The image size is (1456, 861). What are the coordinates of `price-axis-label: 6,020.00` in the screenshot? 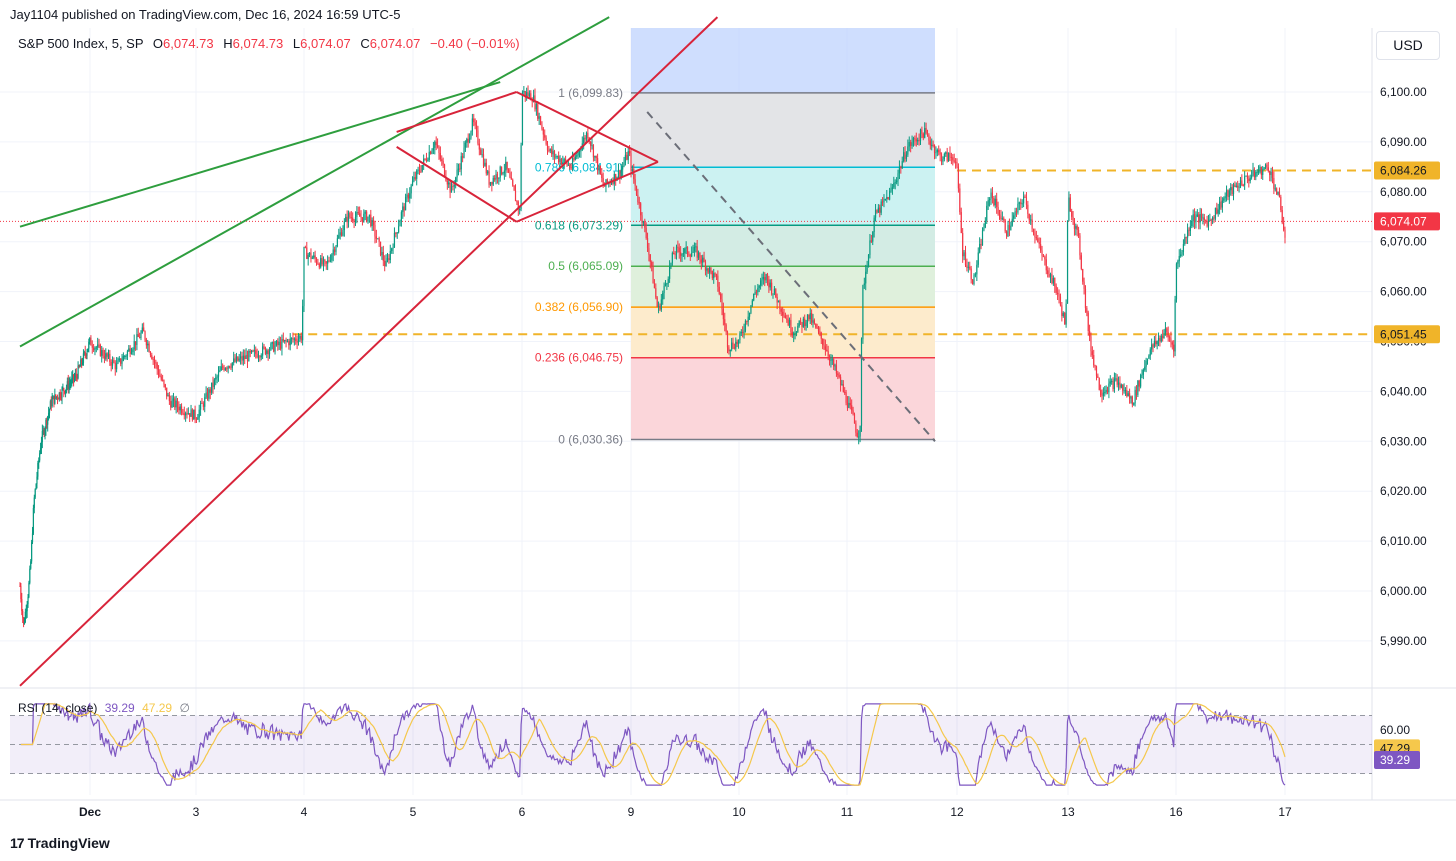 It's located at (1403, 491).